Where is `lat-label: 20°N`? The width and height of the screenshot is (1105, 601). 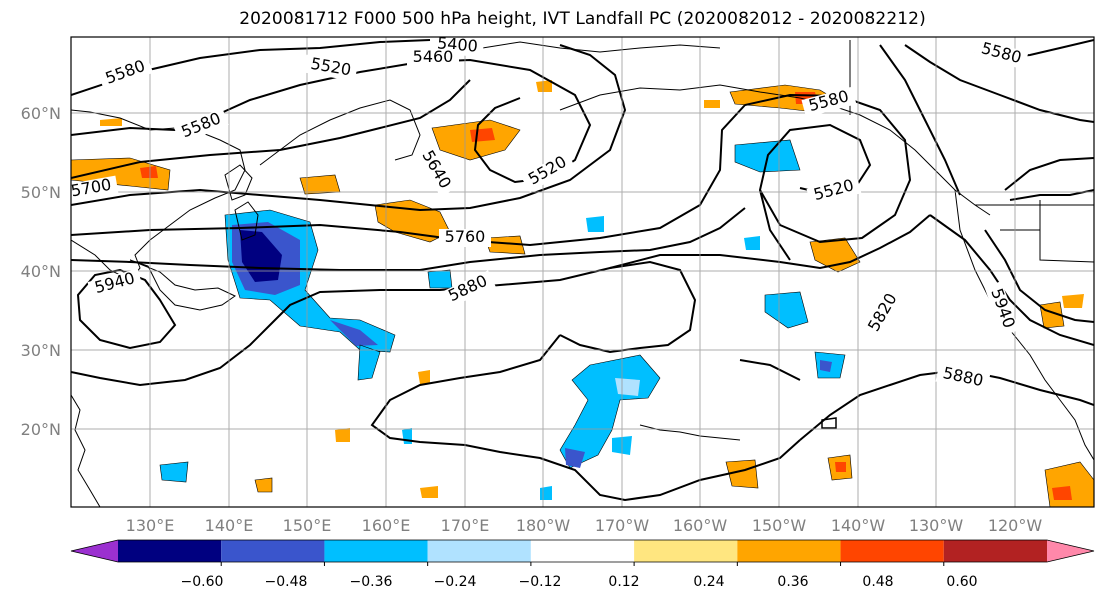
lat-label: 20°N is located at coordinates (41, 429).